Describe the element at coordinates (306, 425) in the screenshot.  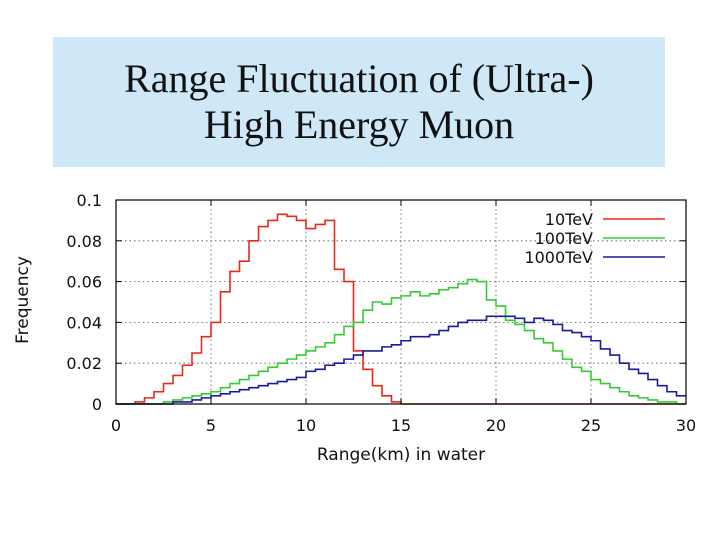
I see `x-tick-label-10: 10` at that location.